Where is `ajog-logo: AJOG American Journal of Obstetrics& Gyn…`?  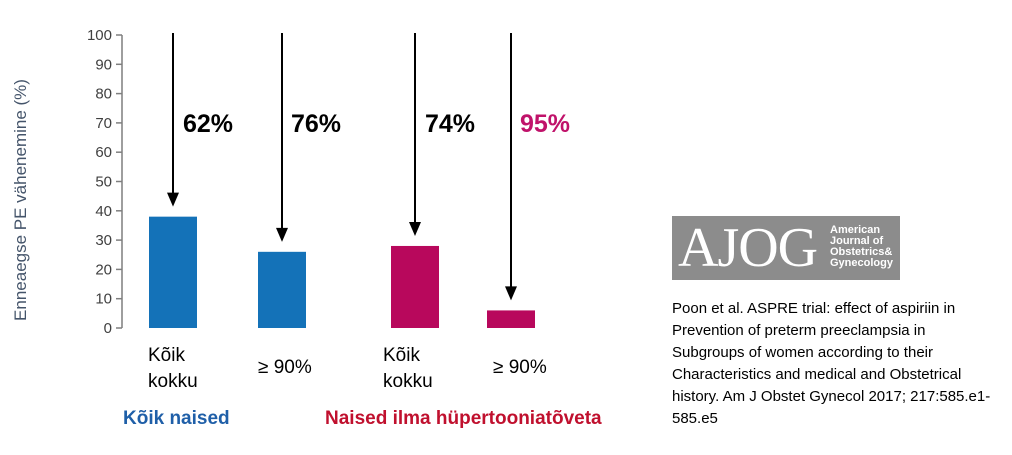
ajog-logo: AJOG American Journal of Obstetrics& Gyn… is located at coordinates (786, 248).